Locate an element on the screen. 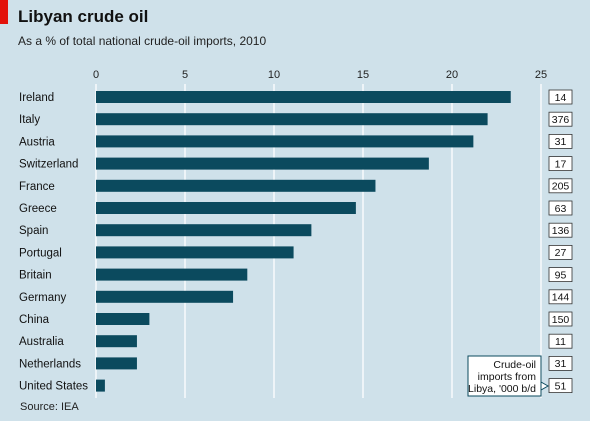 This screenshot has width=595, height=421. import-value: 205 is located at coordinates (561, 187).